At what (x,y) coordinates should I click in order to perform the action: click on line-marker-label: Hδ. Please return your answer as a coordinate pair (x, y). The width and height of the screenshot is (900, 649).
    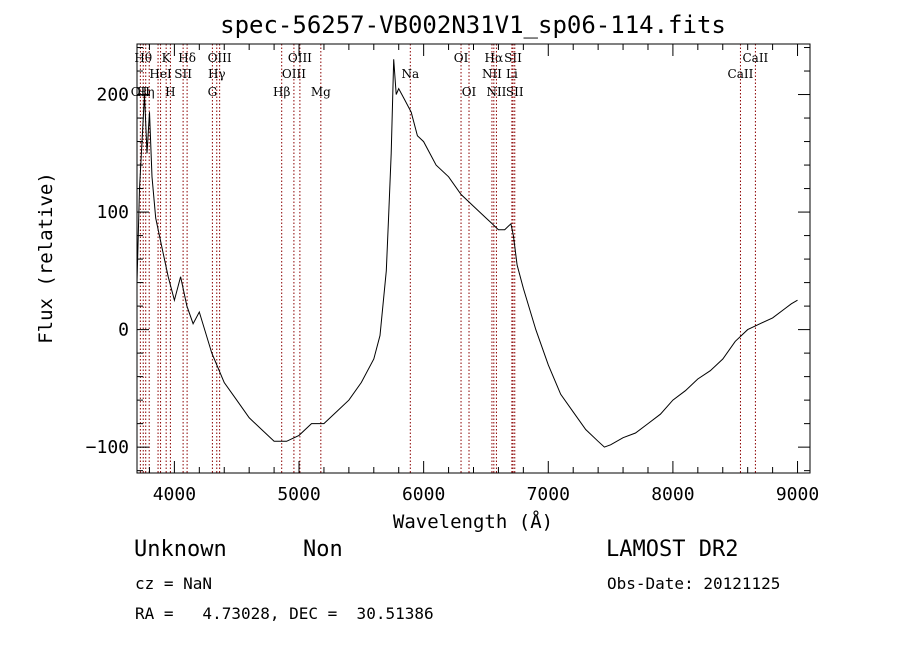
    Looking at the image, I should click on (187, 58).